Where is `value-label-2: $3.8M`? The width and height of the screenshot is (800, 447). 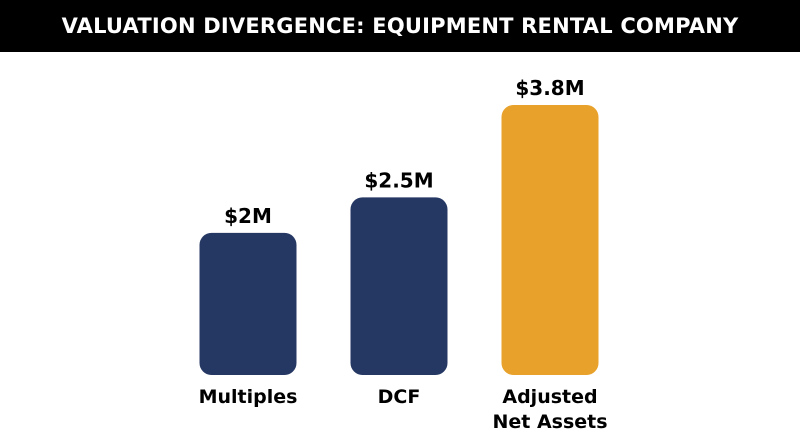
value-label-2: $3.8M is located at coordinates (549, 88).